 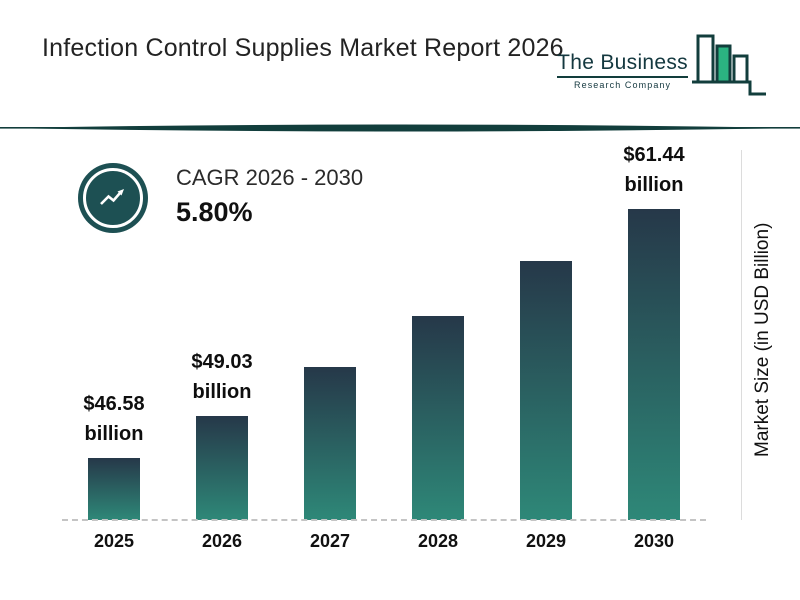 I want to click on divider-line, so click(x=400, y=128).